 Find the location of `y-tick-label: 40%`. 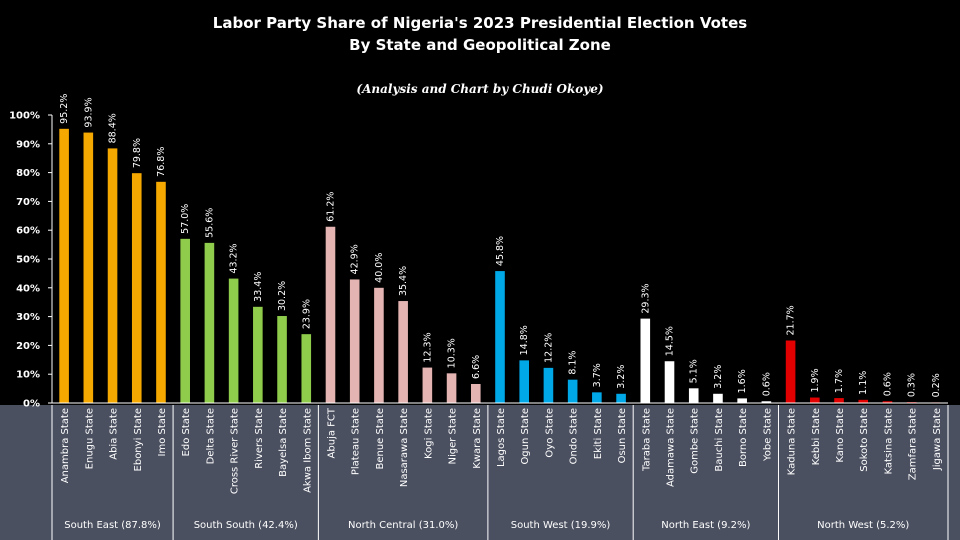

y-tick-label: 40% is located at coordinates (28, 288).